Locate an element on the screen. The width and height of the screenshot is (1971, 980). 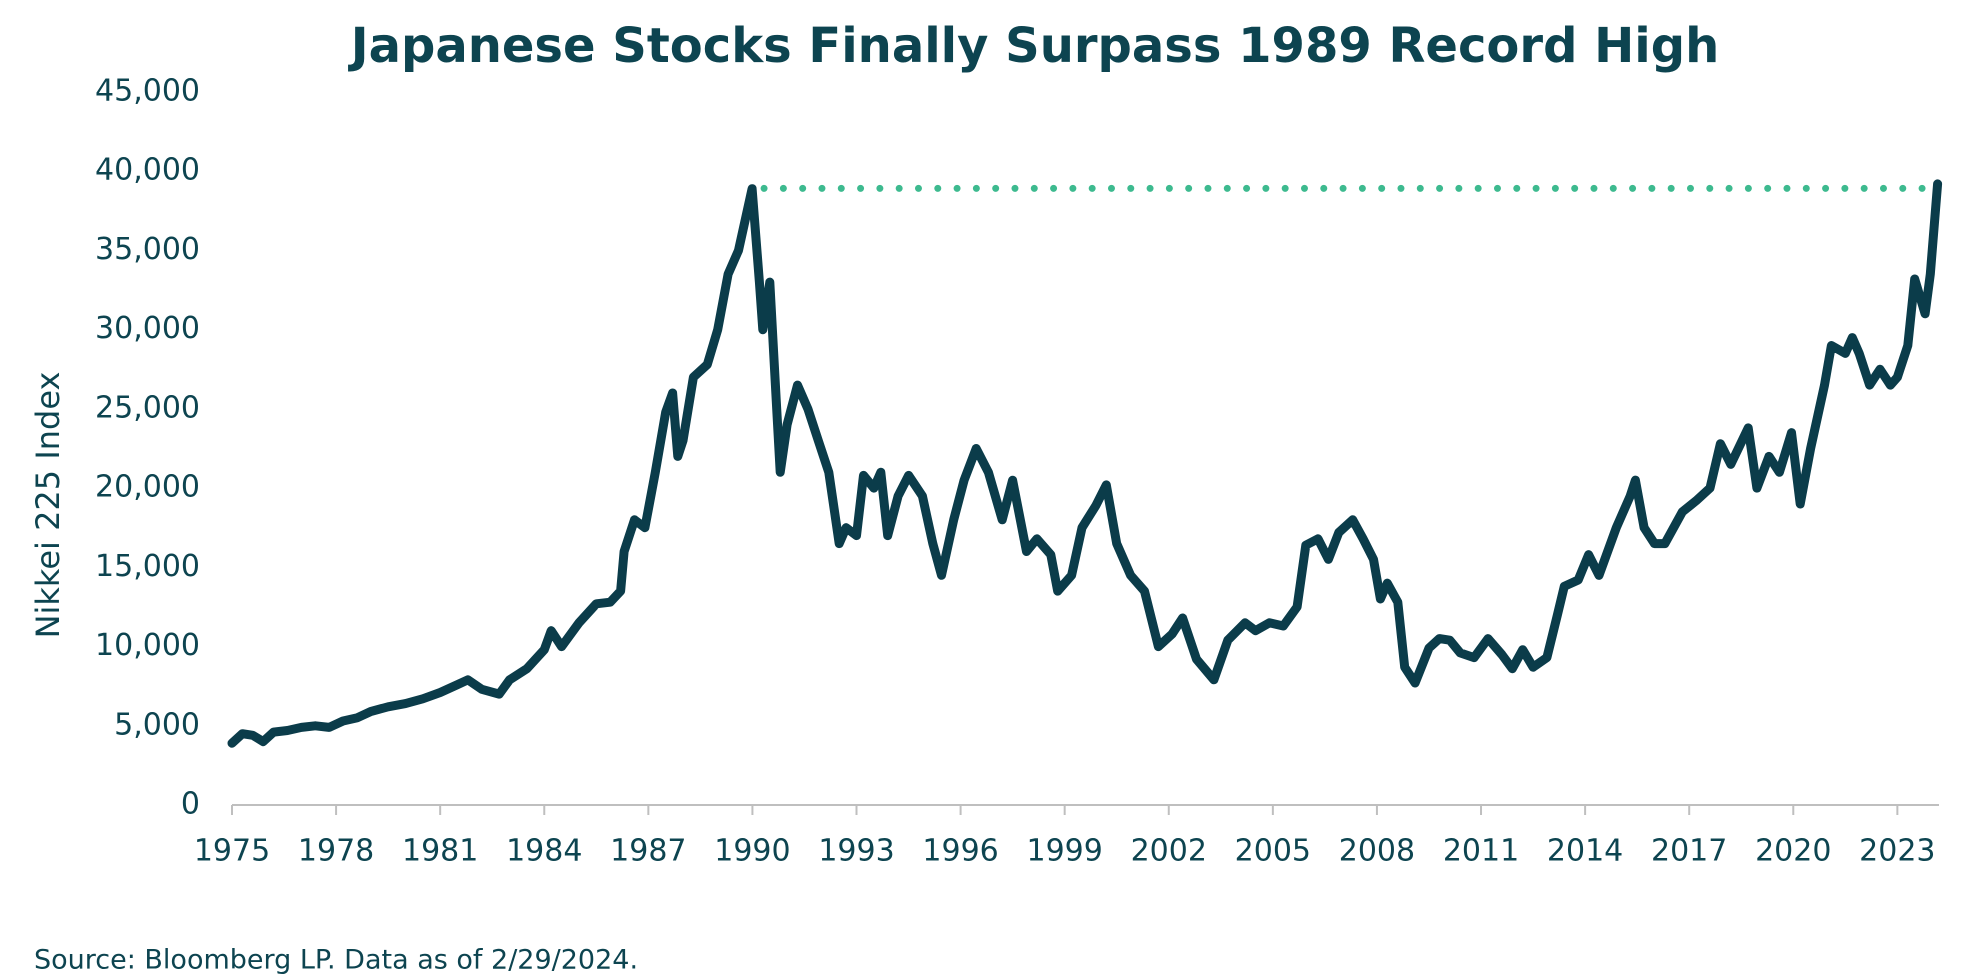
x-tick-label: 2002 is located at coordinates (1169, 851).